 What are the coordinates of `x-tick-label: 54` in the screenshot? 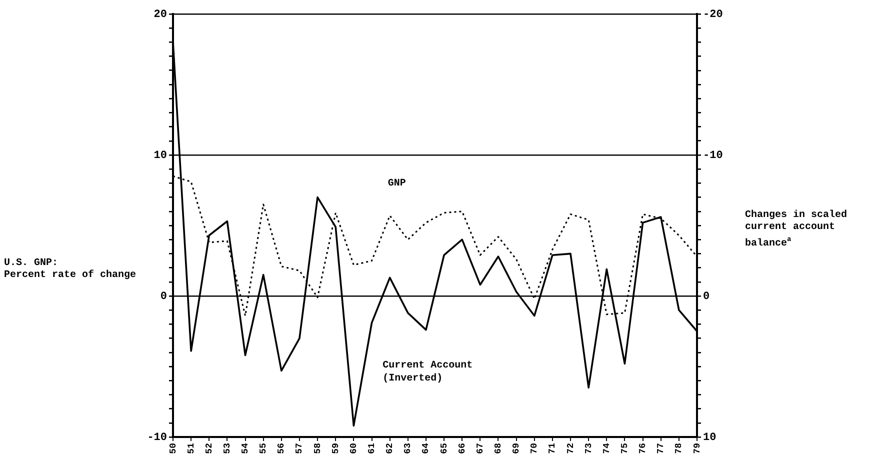 It's located at (245, 448).